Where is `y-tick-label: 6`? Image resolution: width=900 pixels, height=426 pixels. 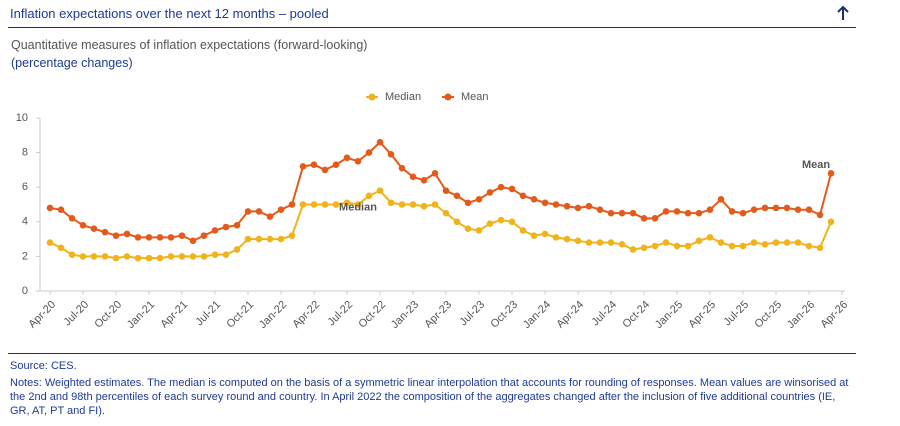
y-tick-label: 6 is located at coordinates (25, 187).